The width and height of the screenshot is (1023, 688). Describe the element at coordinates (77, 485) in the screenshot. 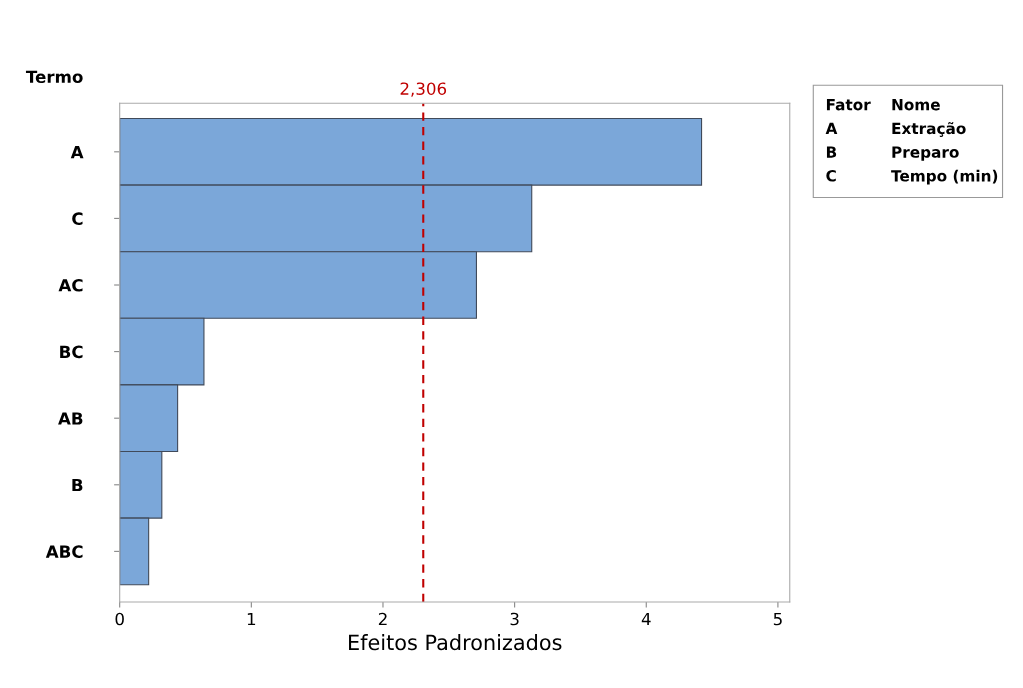

I see `y-tick-label: B` at that location.